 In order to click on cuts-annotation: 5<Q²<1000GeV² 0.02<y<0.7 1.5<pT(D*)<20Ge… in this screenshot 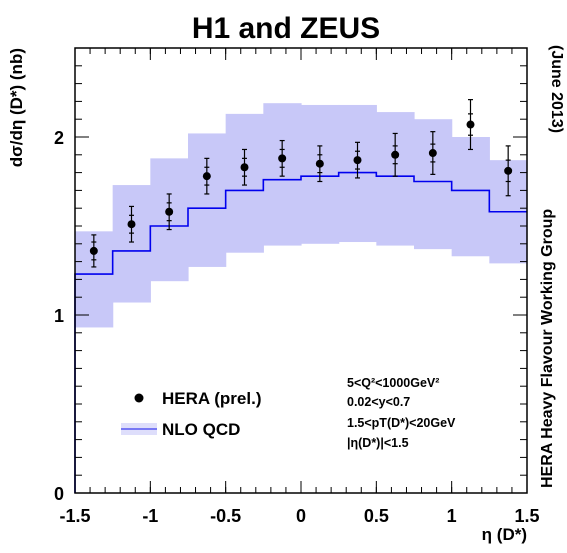, I will do `click(401, 413)`.